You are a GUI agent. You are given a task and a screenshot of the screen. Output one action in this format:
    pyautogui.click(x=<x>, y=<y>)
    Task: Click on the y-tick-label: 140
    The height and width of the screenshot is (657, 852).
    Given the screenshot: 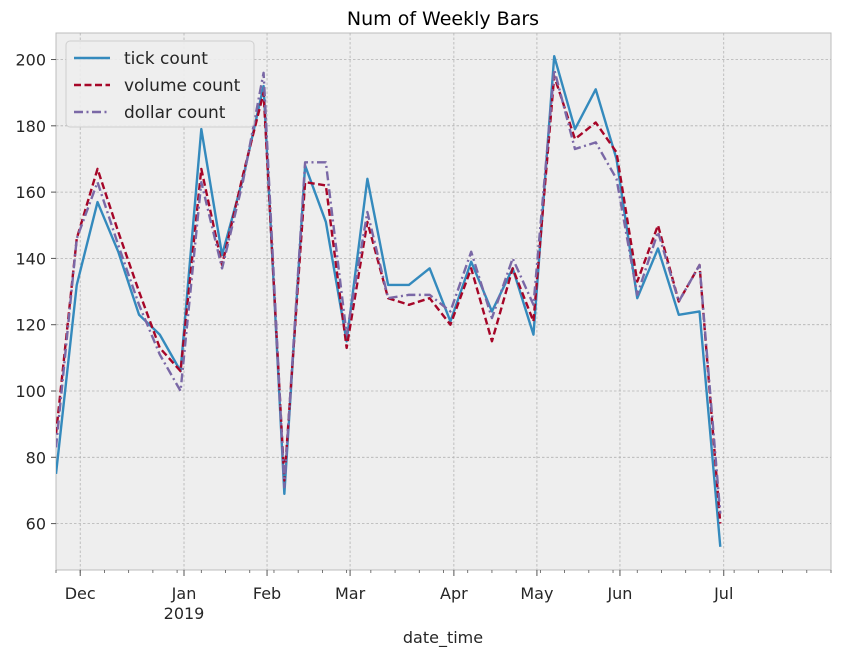 What is the action you would take?
    pyautogui.click(x=30, y=258)
    